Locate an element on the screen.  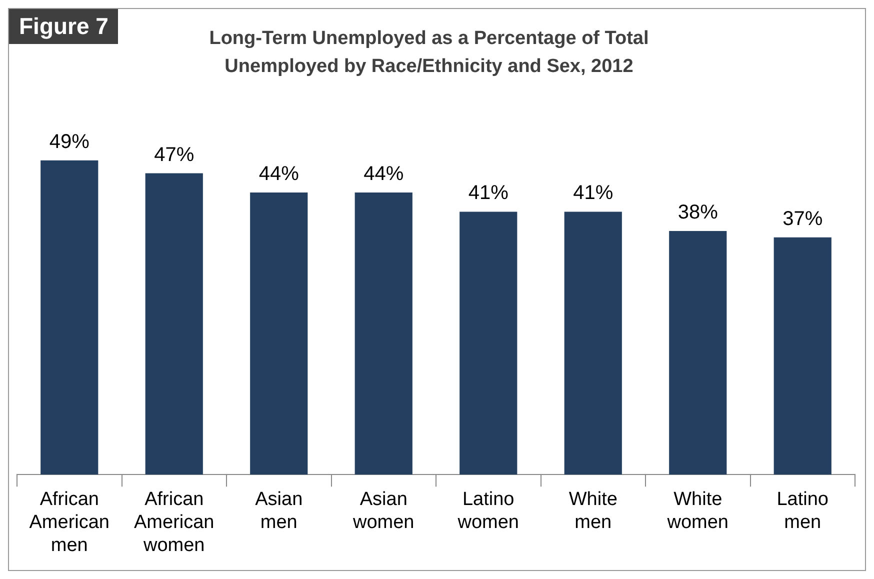
data-label: 38% is located at coordinates (698, 212).